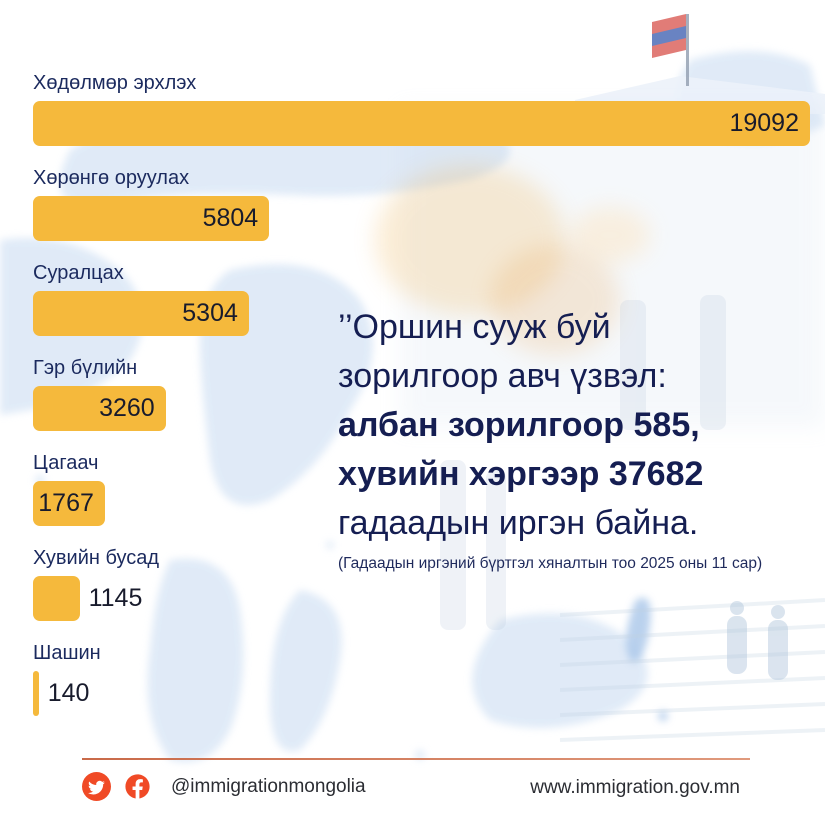  I want to click on bar-study: 5304, so click(141, 313).